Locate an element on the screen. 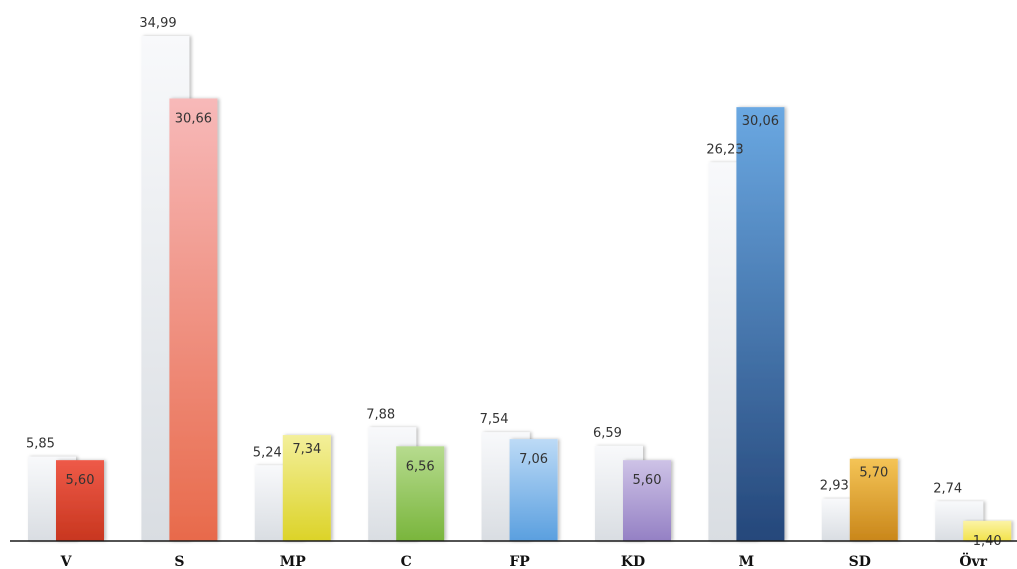  value-label-prior-S: 34,99 is located at coordinates (157, 23).